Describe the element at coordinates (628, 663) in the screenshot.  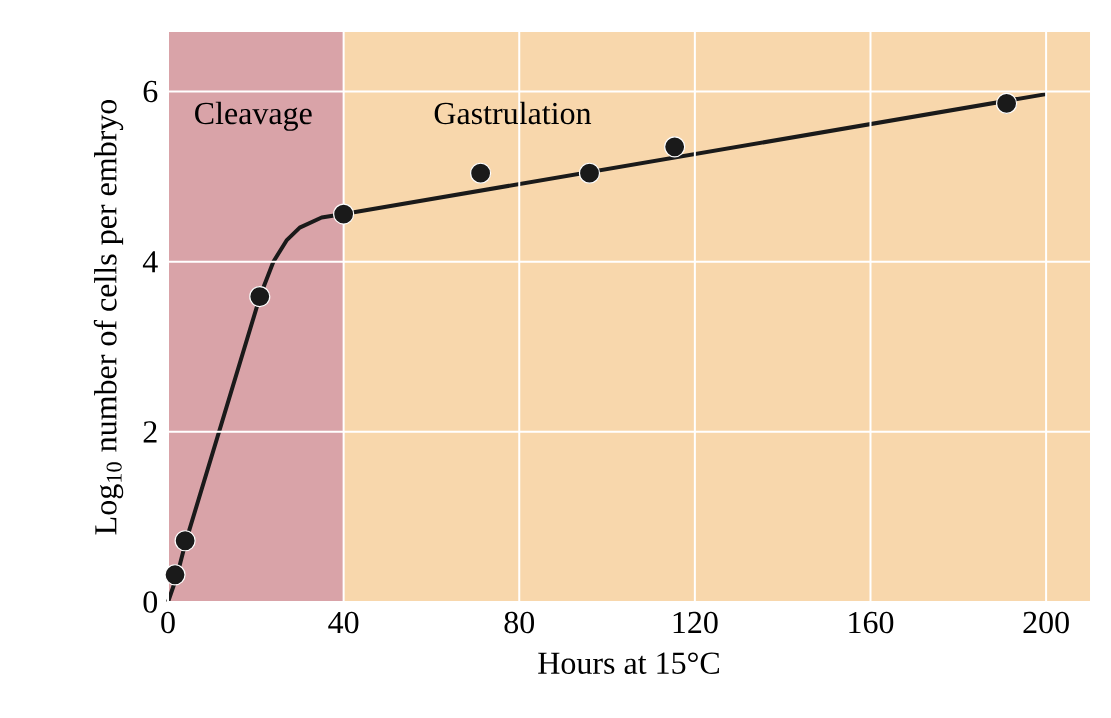
I see `x-axis-title: Hours at 15°C` at that location.